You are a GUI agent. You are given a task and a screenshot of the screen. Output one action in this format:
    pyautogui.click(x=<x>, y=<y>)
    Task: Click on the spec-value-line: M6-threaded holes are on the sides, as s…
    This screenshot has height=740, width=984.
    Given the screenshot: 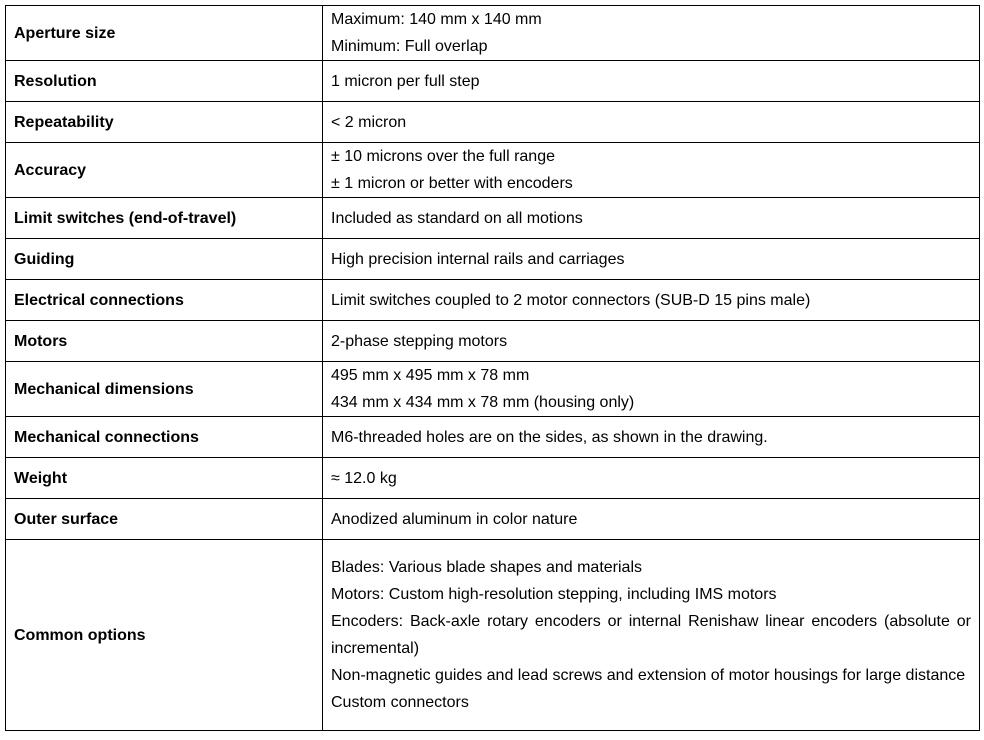 What is the action you would take?
    pyautogui.click(x=549, y=437)
    